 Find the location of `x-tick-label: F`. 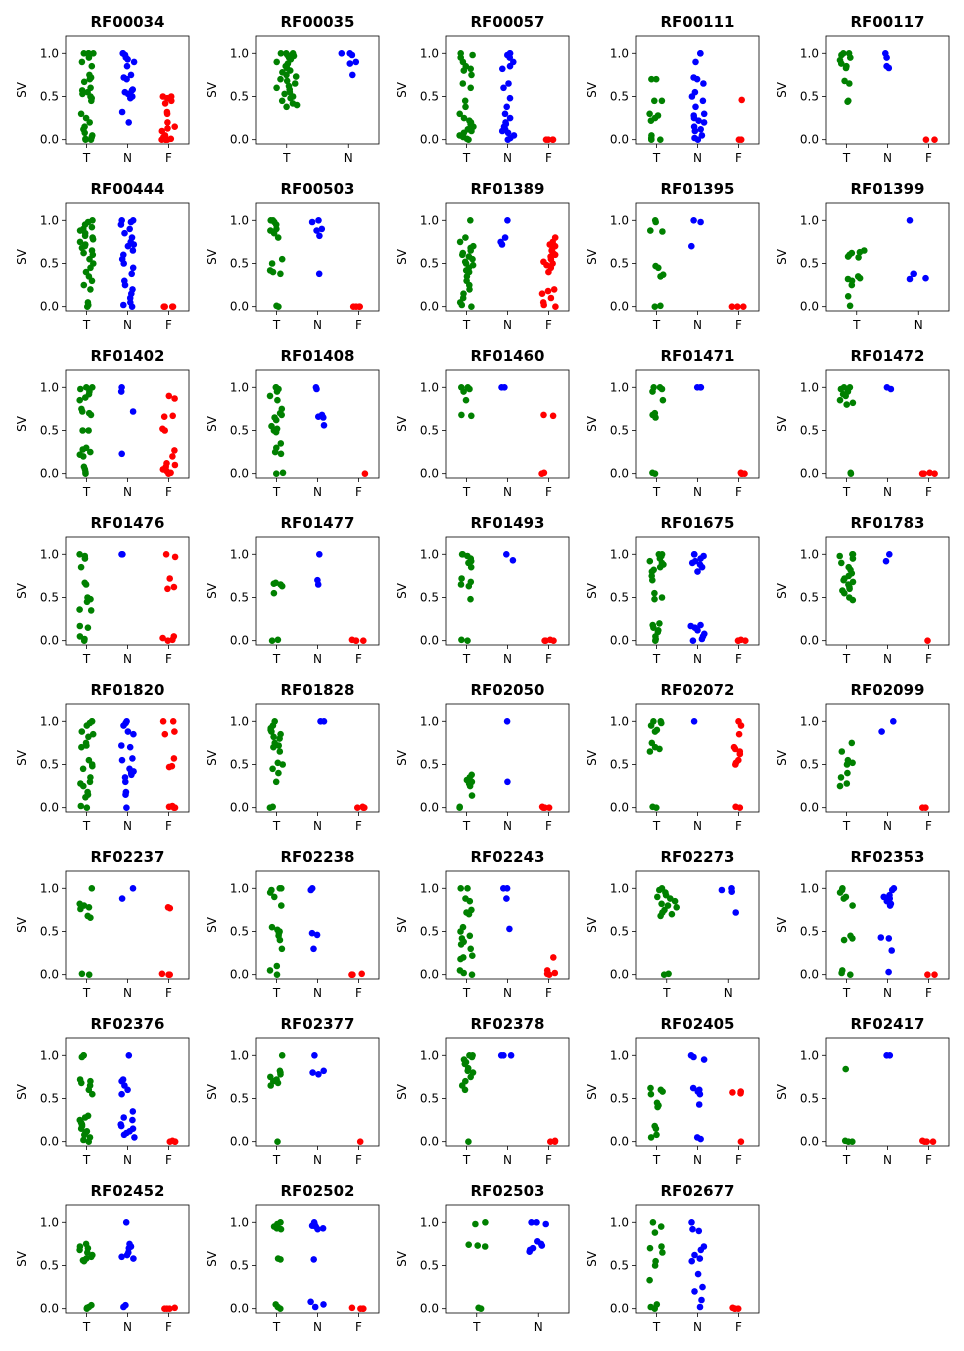

x-tick-label: F is located at coordinates (738, 1160).